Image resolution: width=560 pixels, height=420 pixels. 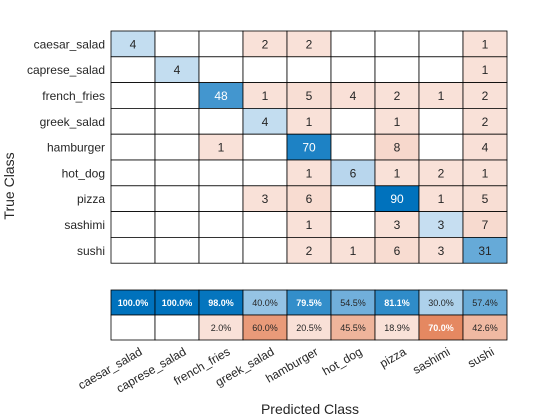 I want to click on matrix-cell-value: 90, so click(x=397, y=199).